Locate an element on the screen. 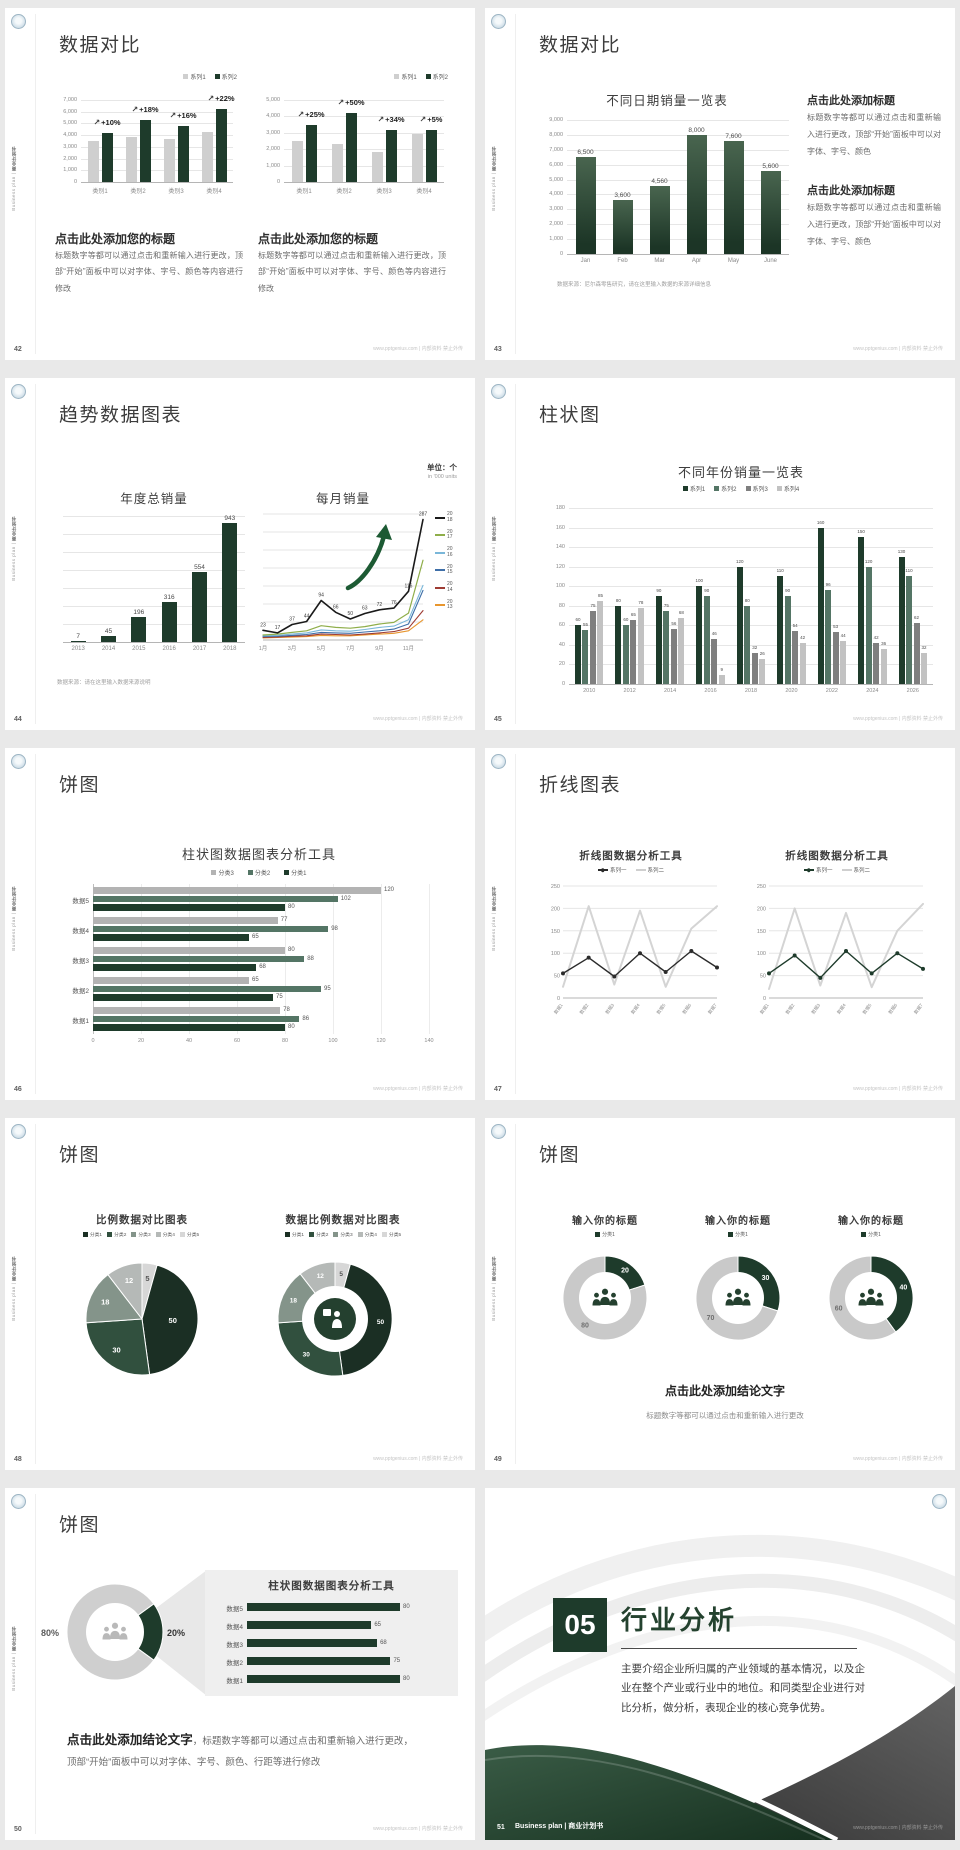 This screenshot has height=1850, width=960. bar-value-label: 68 is located at coordinates (262, 966).